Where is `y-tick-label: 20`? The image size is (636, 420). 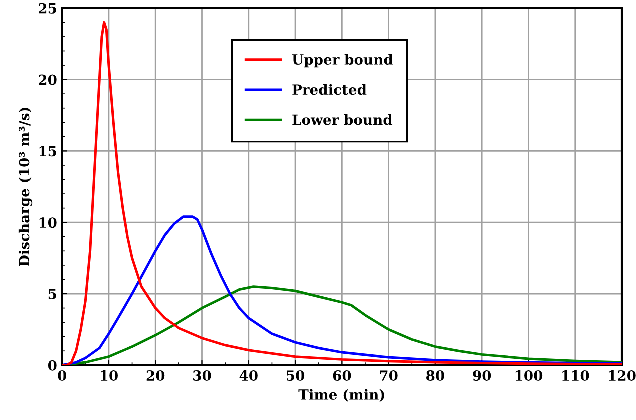
y-tick-label: 20 is located at coordinates (48, 80).